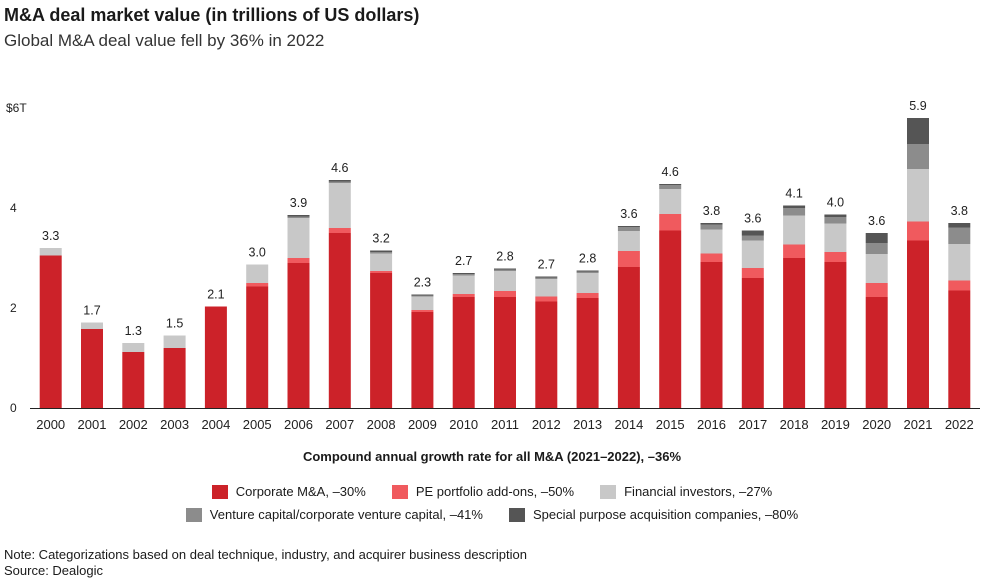  I want to click on bar-segment-financial-2012, so click(546, 288).